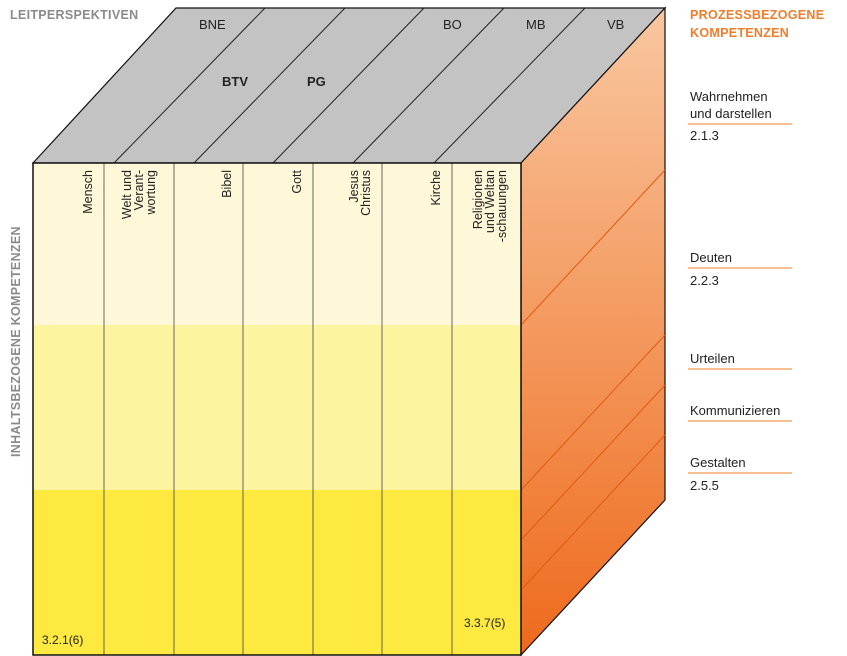 The image size is (847, 656). What do you see at coordinates (490, 206) in the screenshot?
I see `column-label-religionen: Religionen und Weltan -schauungen` at bounding box center [490, 206].